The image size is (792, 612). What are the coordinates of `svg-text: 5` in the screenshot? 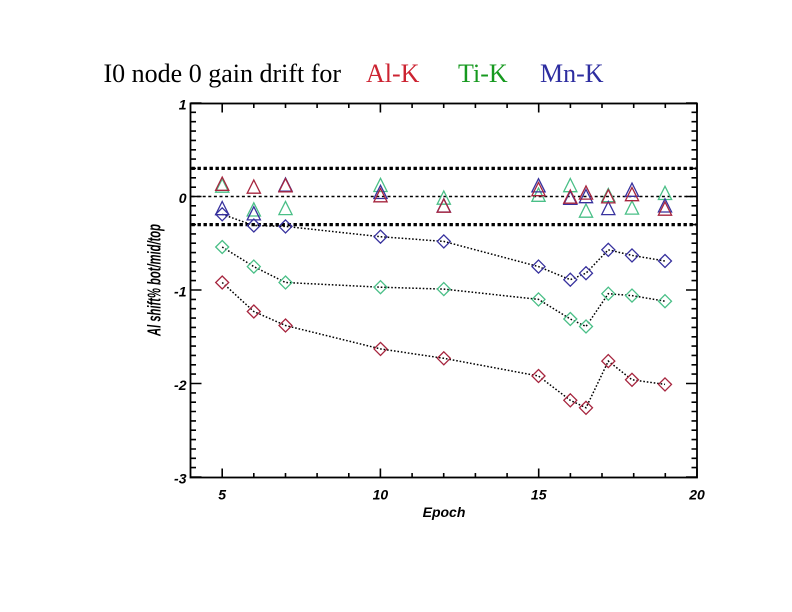 It's located at (222, 495).